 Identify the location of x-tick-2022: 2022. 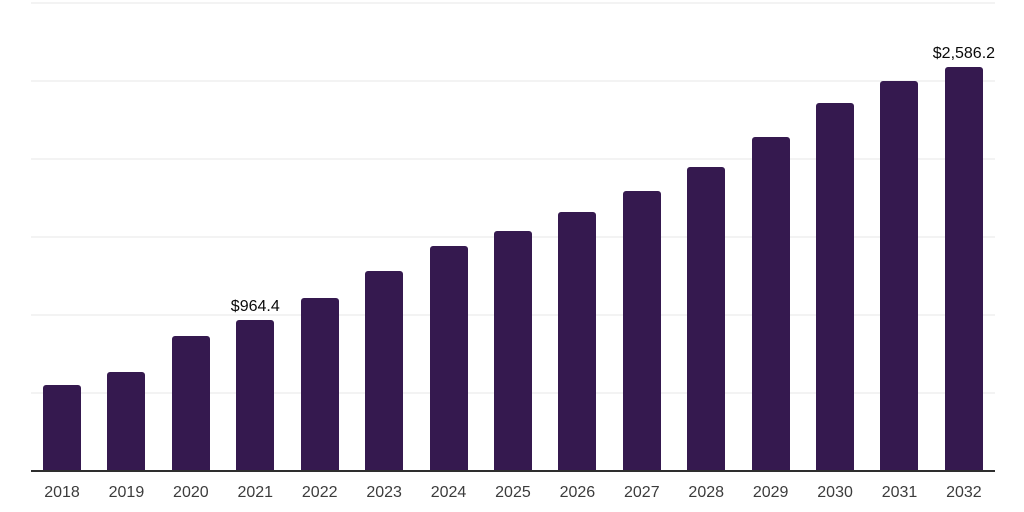
(319, 492).